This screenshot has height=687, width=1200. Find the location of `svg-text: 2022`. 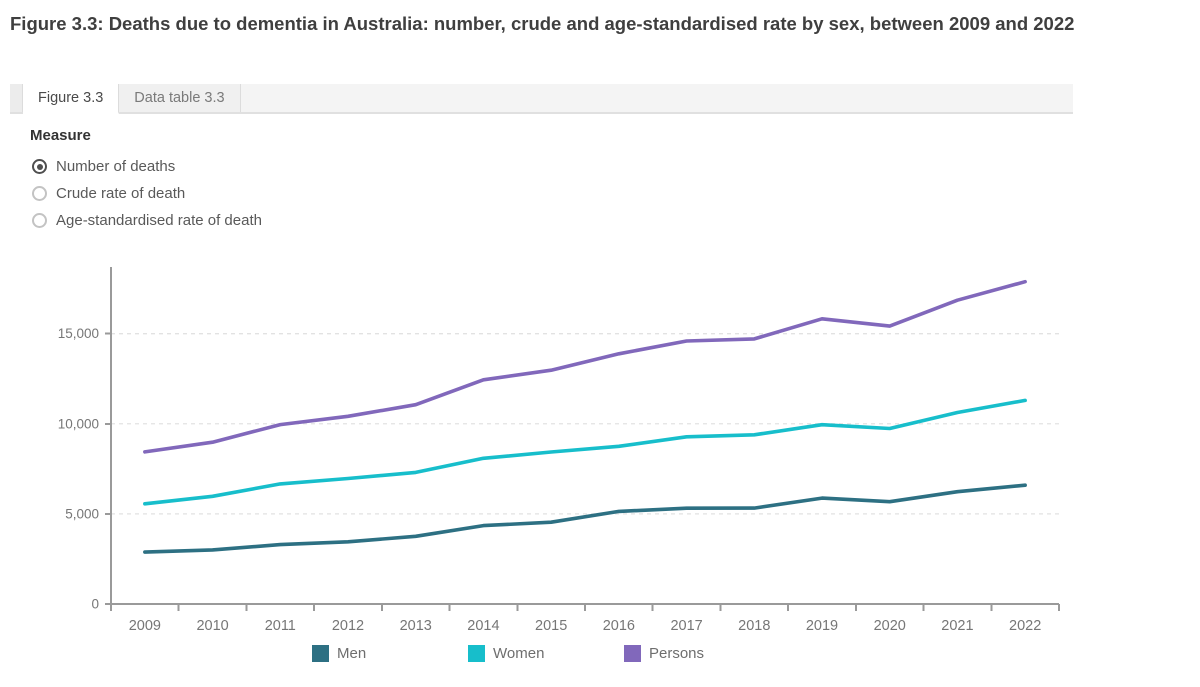

svg-text: 2022 is located at coordinates (1025, 626).